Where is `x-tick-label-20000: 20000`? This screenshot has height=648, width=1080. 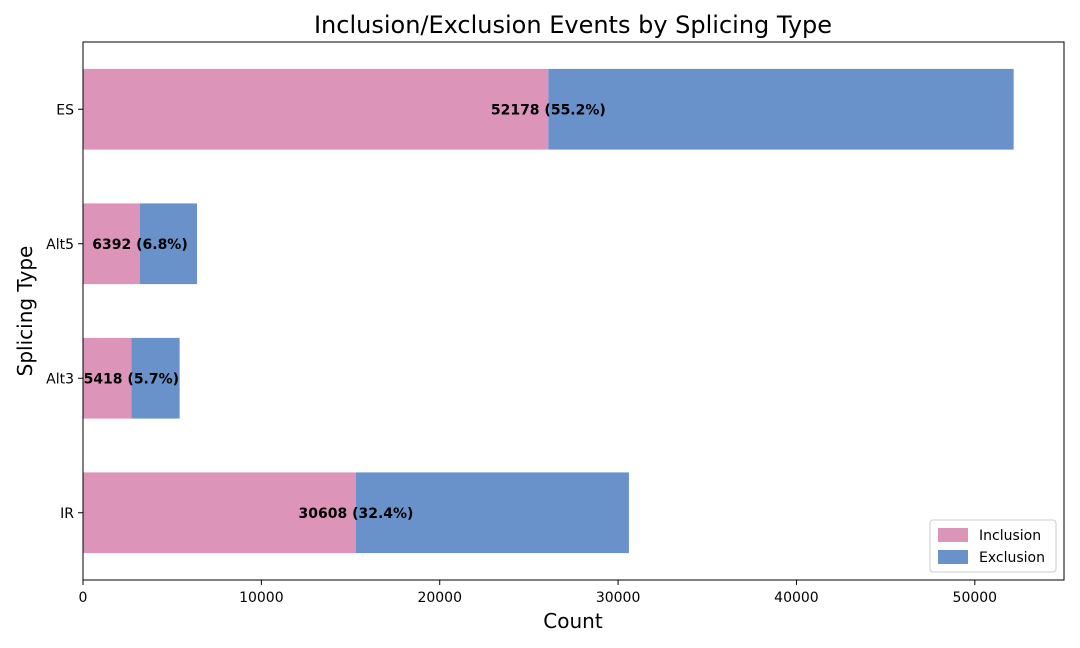
x-tick-label-20000: 20000 is located at coordinates (439, 598).